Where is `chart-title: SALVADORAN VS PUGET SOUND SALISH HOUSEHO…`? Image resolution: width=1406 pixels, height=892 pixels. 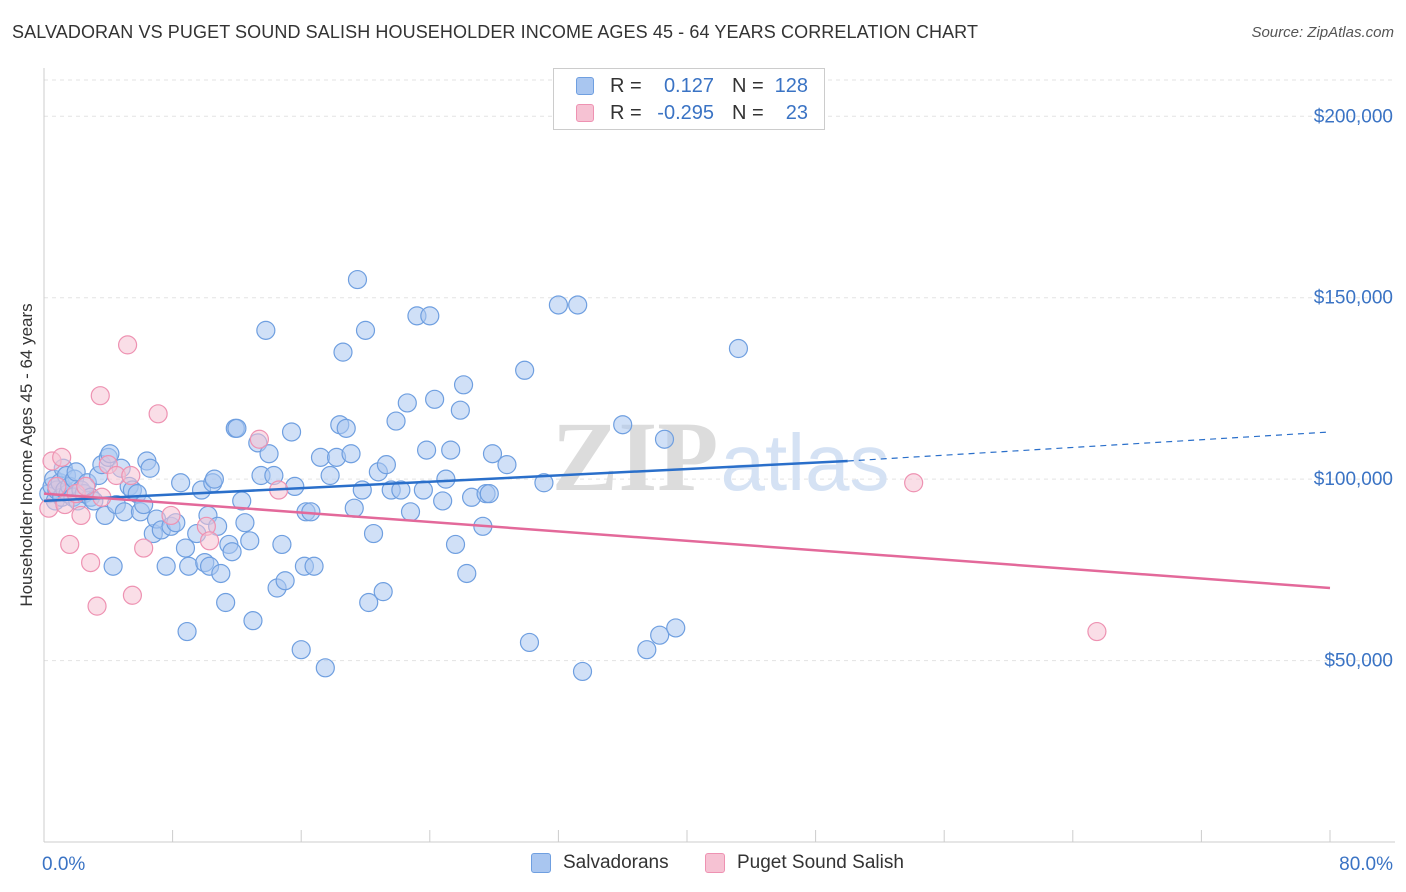 chart-title: SALVADORAN VS PUGET SOUND SALISH HOUSEHO… is located at coordinates (495, 32).